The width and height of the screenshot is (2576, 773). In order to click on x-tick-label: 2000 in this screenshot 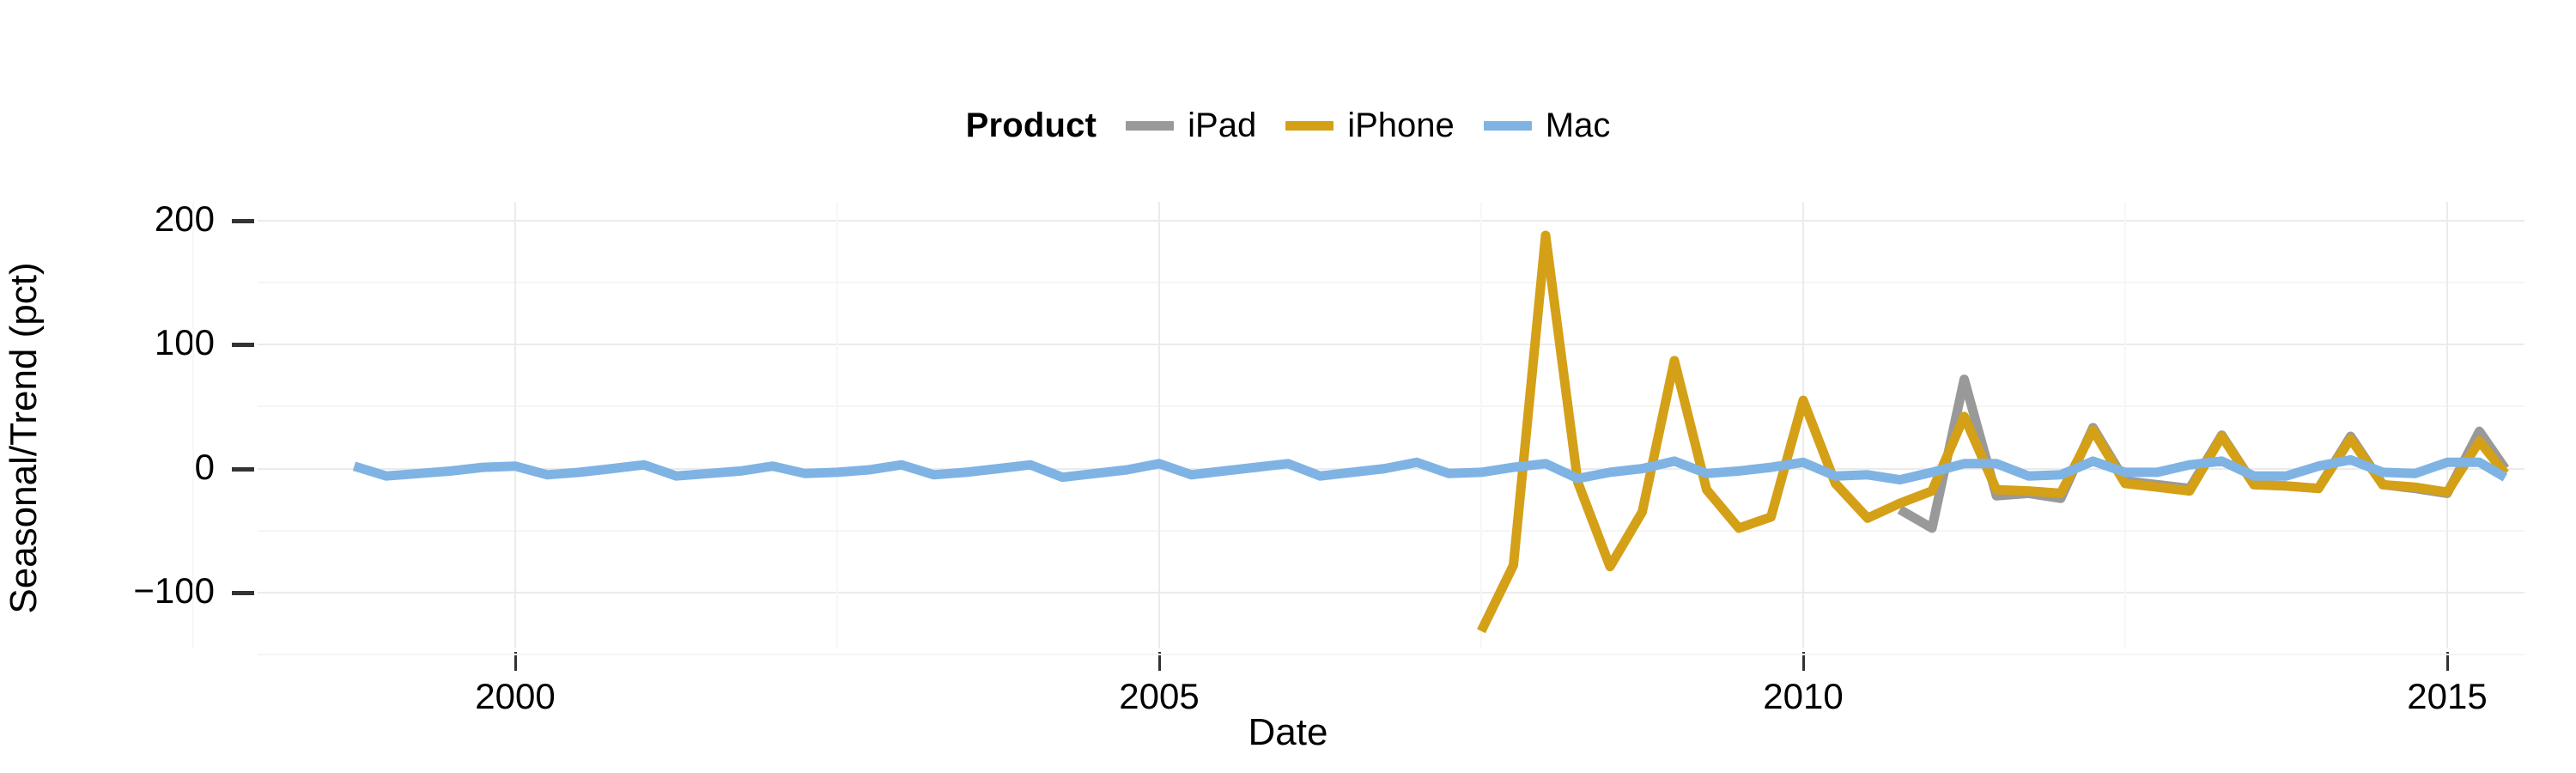, I will do `click(515, 696)`.